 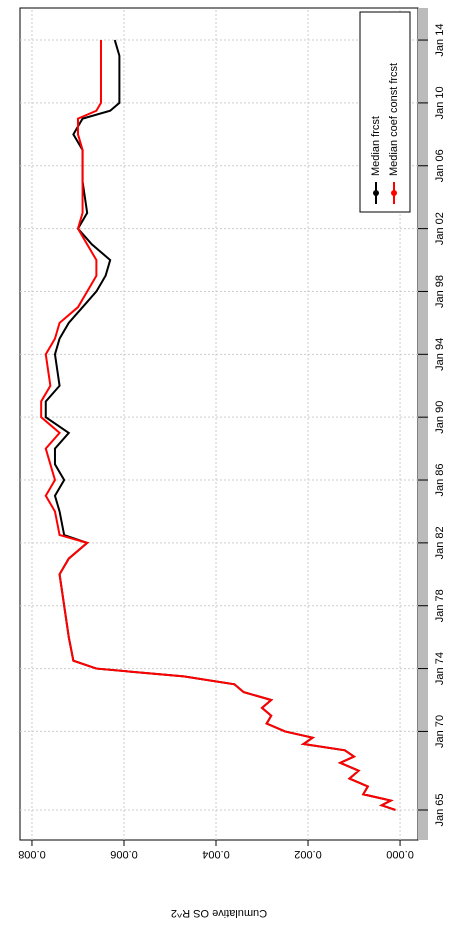 What do you see at coordinates (124, 854) in the screenshot?
I see `y-tick-label: 0.006` at bounding box center [124, 854].